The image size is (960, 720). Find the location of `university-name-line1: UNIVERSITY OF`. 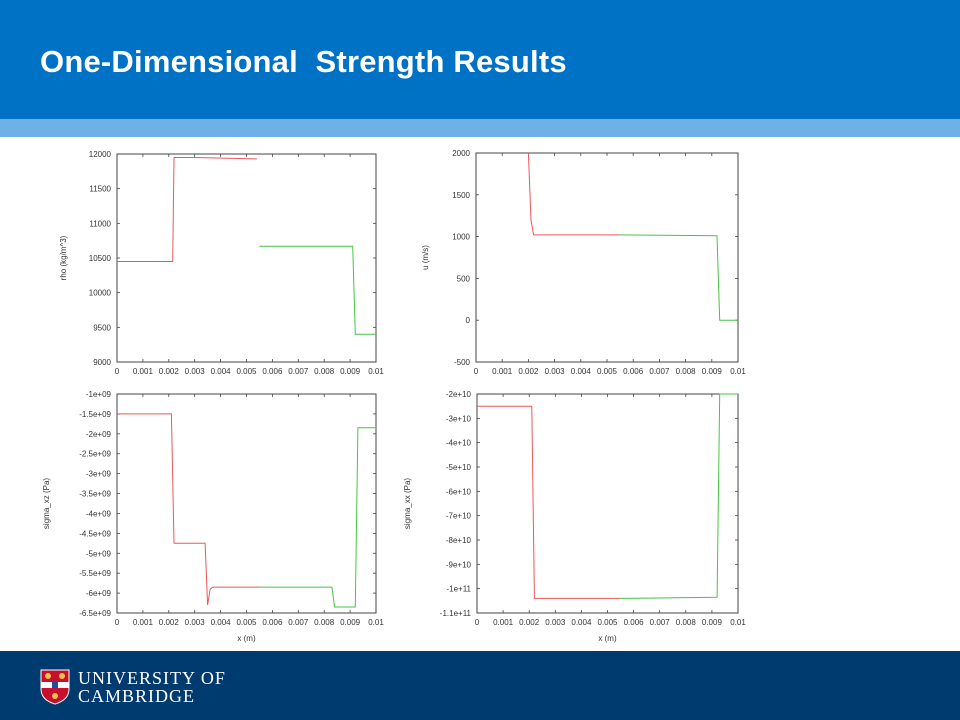

university-name-line1: UNIVERSITY OF is located at coordinates (152, 678).